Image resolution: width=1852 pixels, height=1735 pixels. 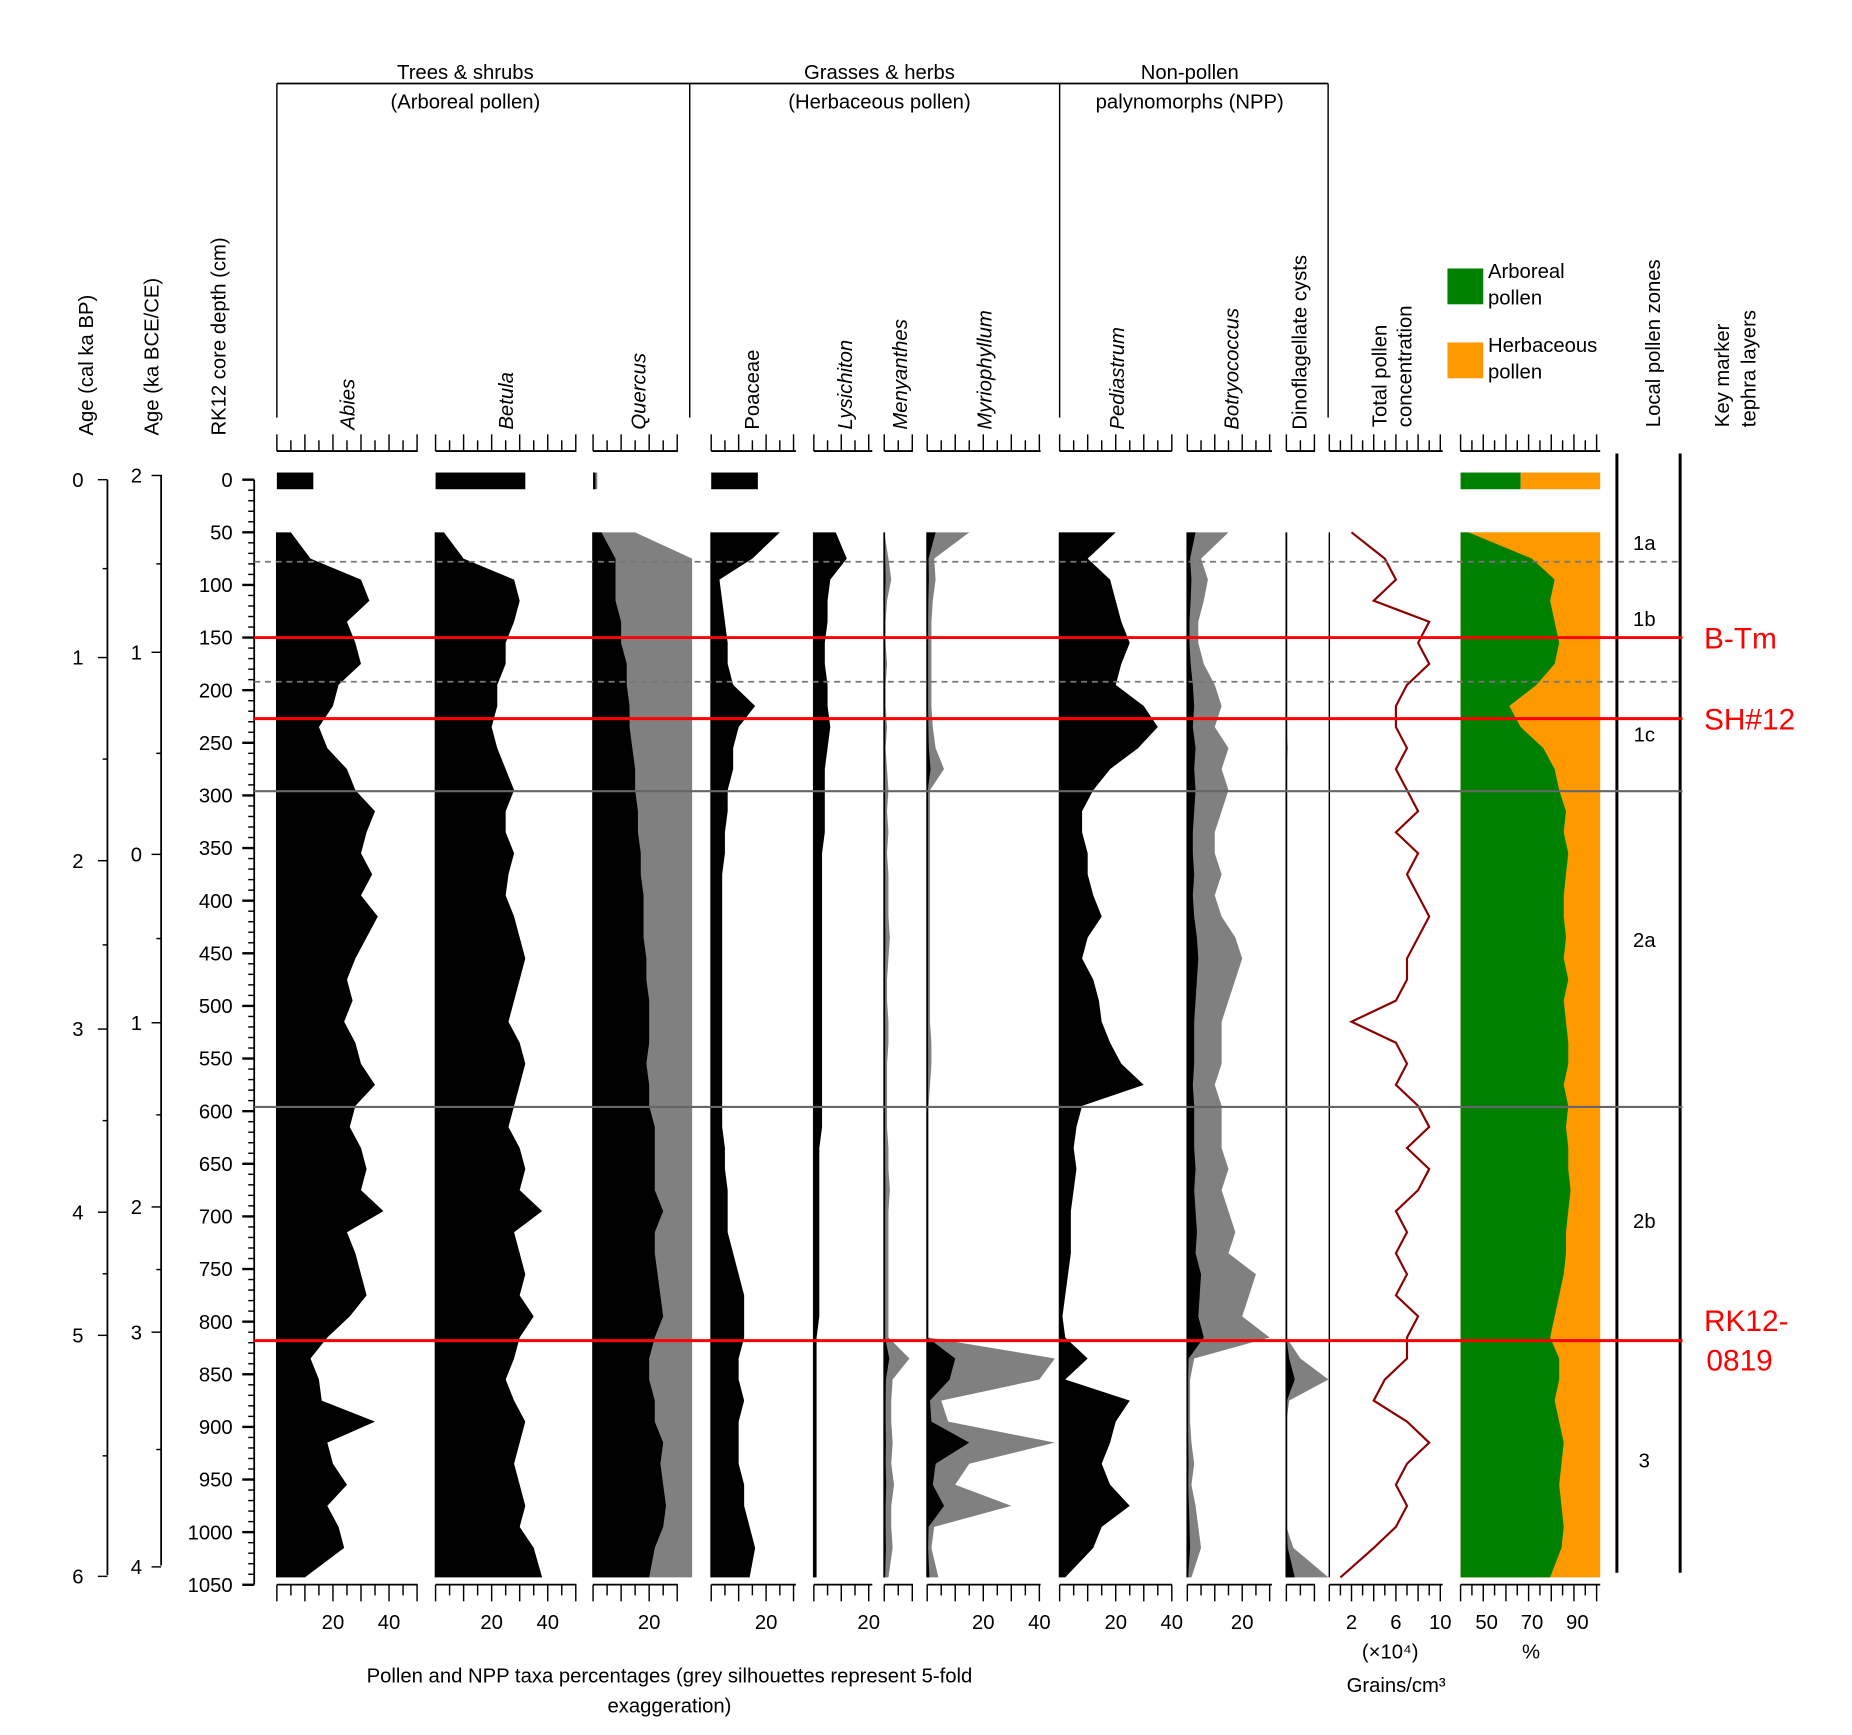 I want to click on tick-label-poaceae: 20, so click(x=766, y=1623).